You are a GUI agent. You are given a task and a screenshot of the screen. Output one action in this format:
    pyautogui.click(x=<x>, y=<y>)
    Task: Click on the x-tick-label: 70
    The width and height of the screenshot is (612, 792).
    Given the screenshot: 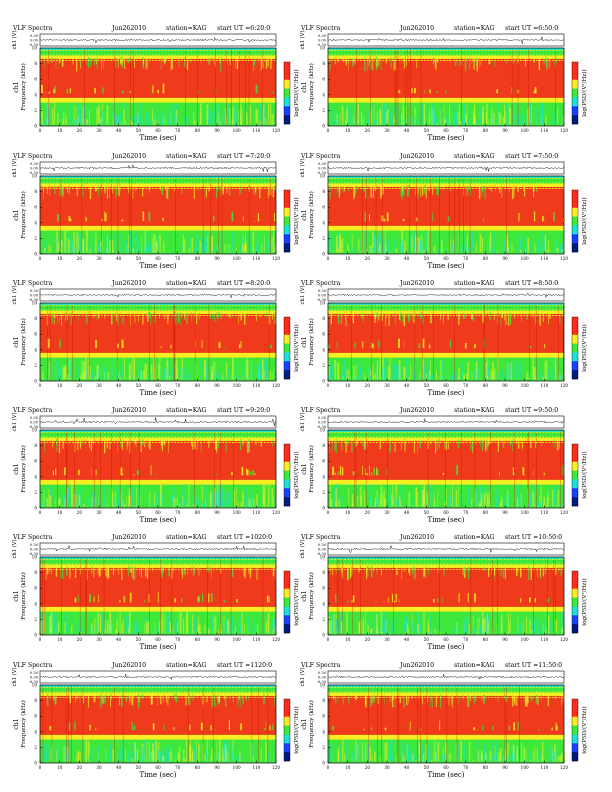 What is the action you would take?
    pyautogui.click(x=466, y=130)
    